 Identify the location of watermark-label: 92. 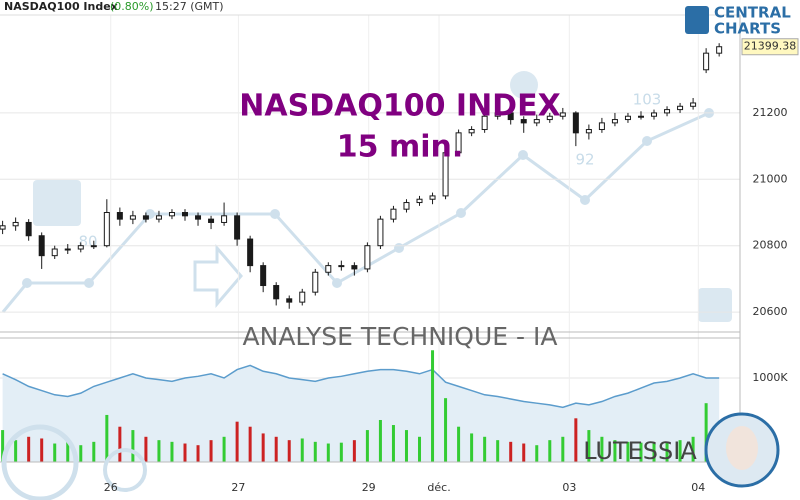
(584, 160).